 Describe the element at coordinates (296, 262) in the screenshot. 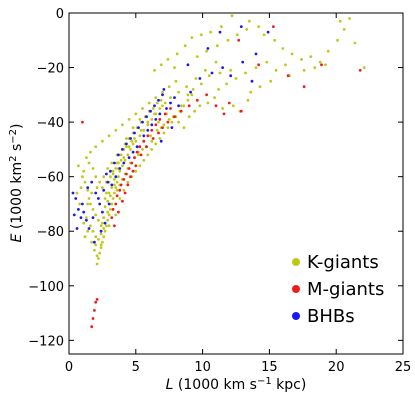

I see `legend-marker-k-giants` at that location.